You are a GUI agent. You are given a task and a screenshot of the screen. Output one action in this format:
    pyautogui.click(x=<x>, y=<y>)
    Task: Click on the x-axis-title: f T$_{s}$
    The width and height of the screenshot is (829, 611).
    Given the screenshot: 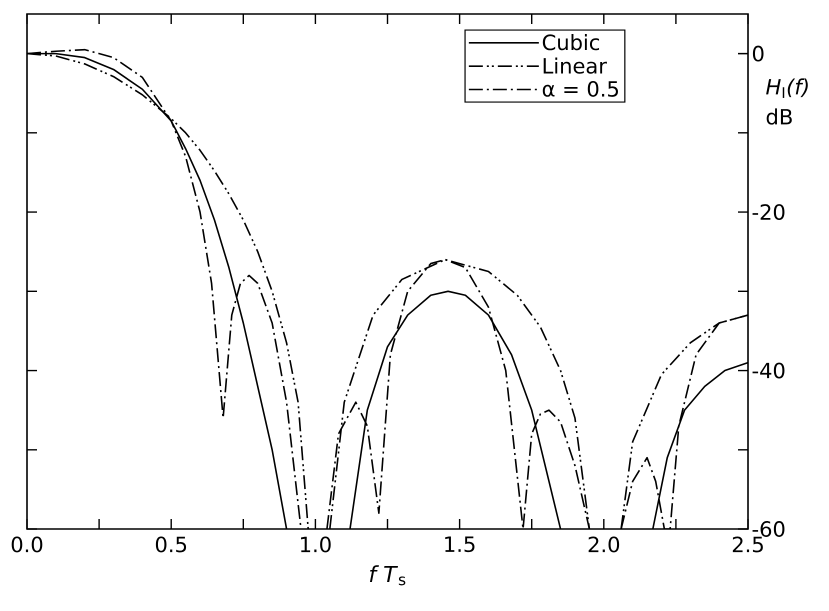 What is the action you would take?
    pyautogui.click(x=388, y=575)
    